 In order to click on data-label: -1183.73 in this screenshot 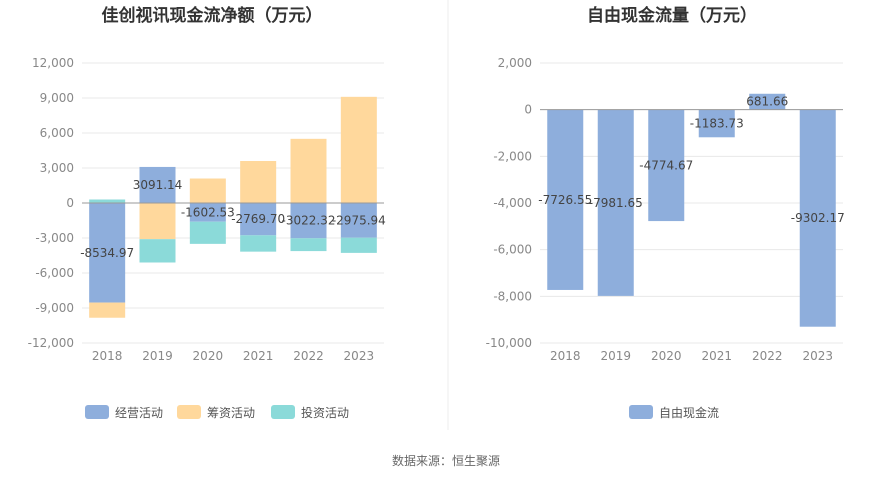, I will do `click(717, 123)`.